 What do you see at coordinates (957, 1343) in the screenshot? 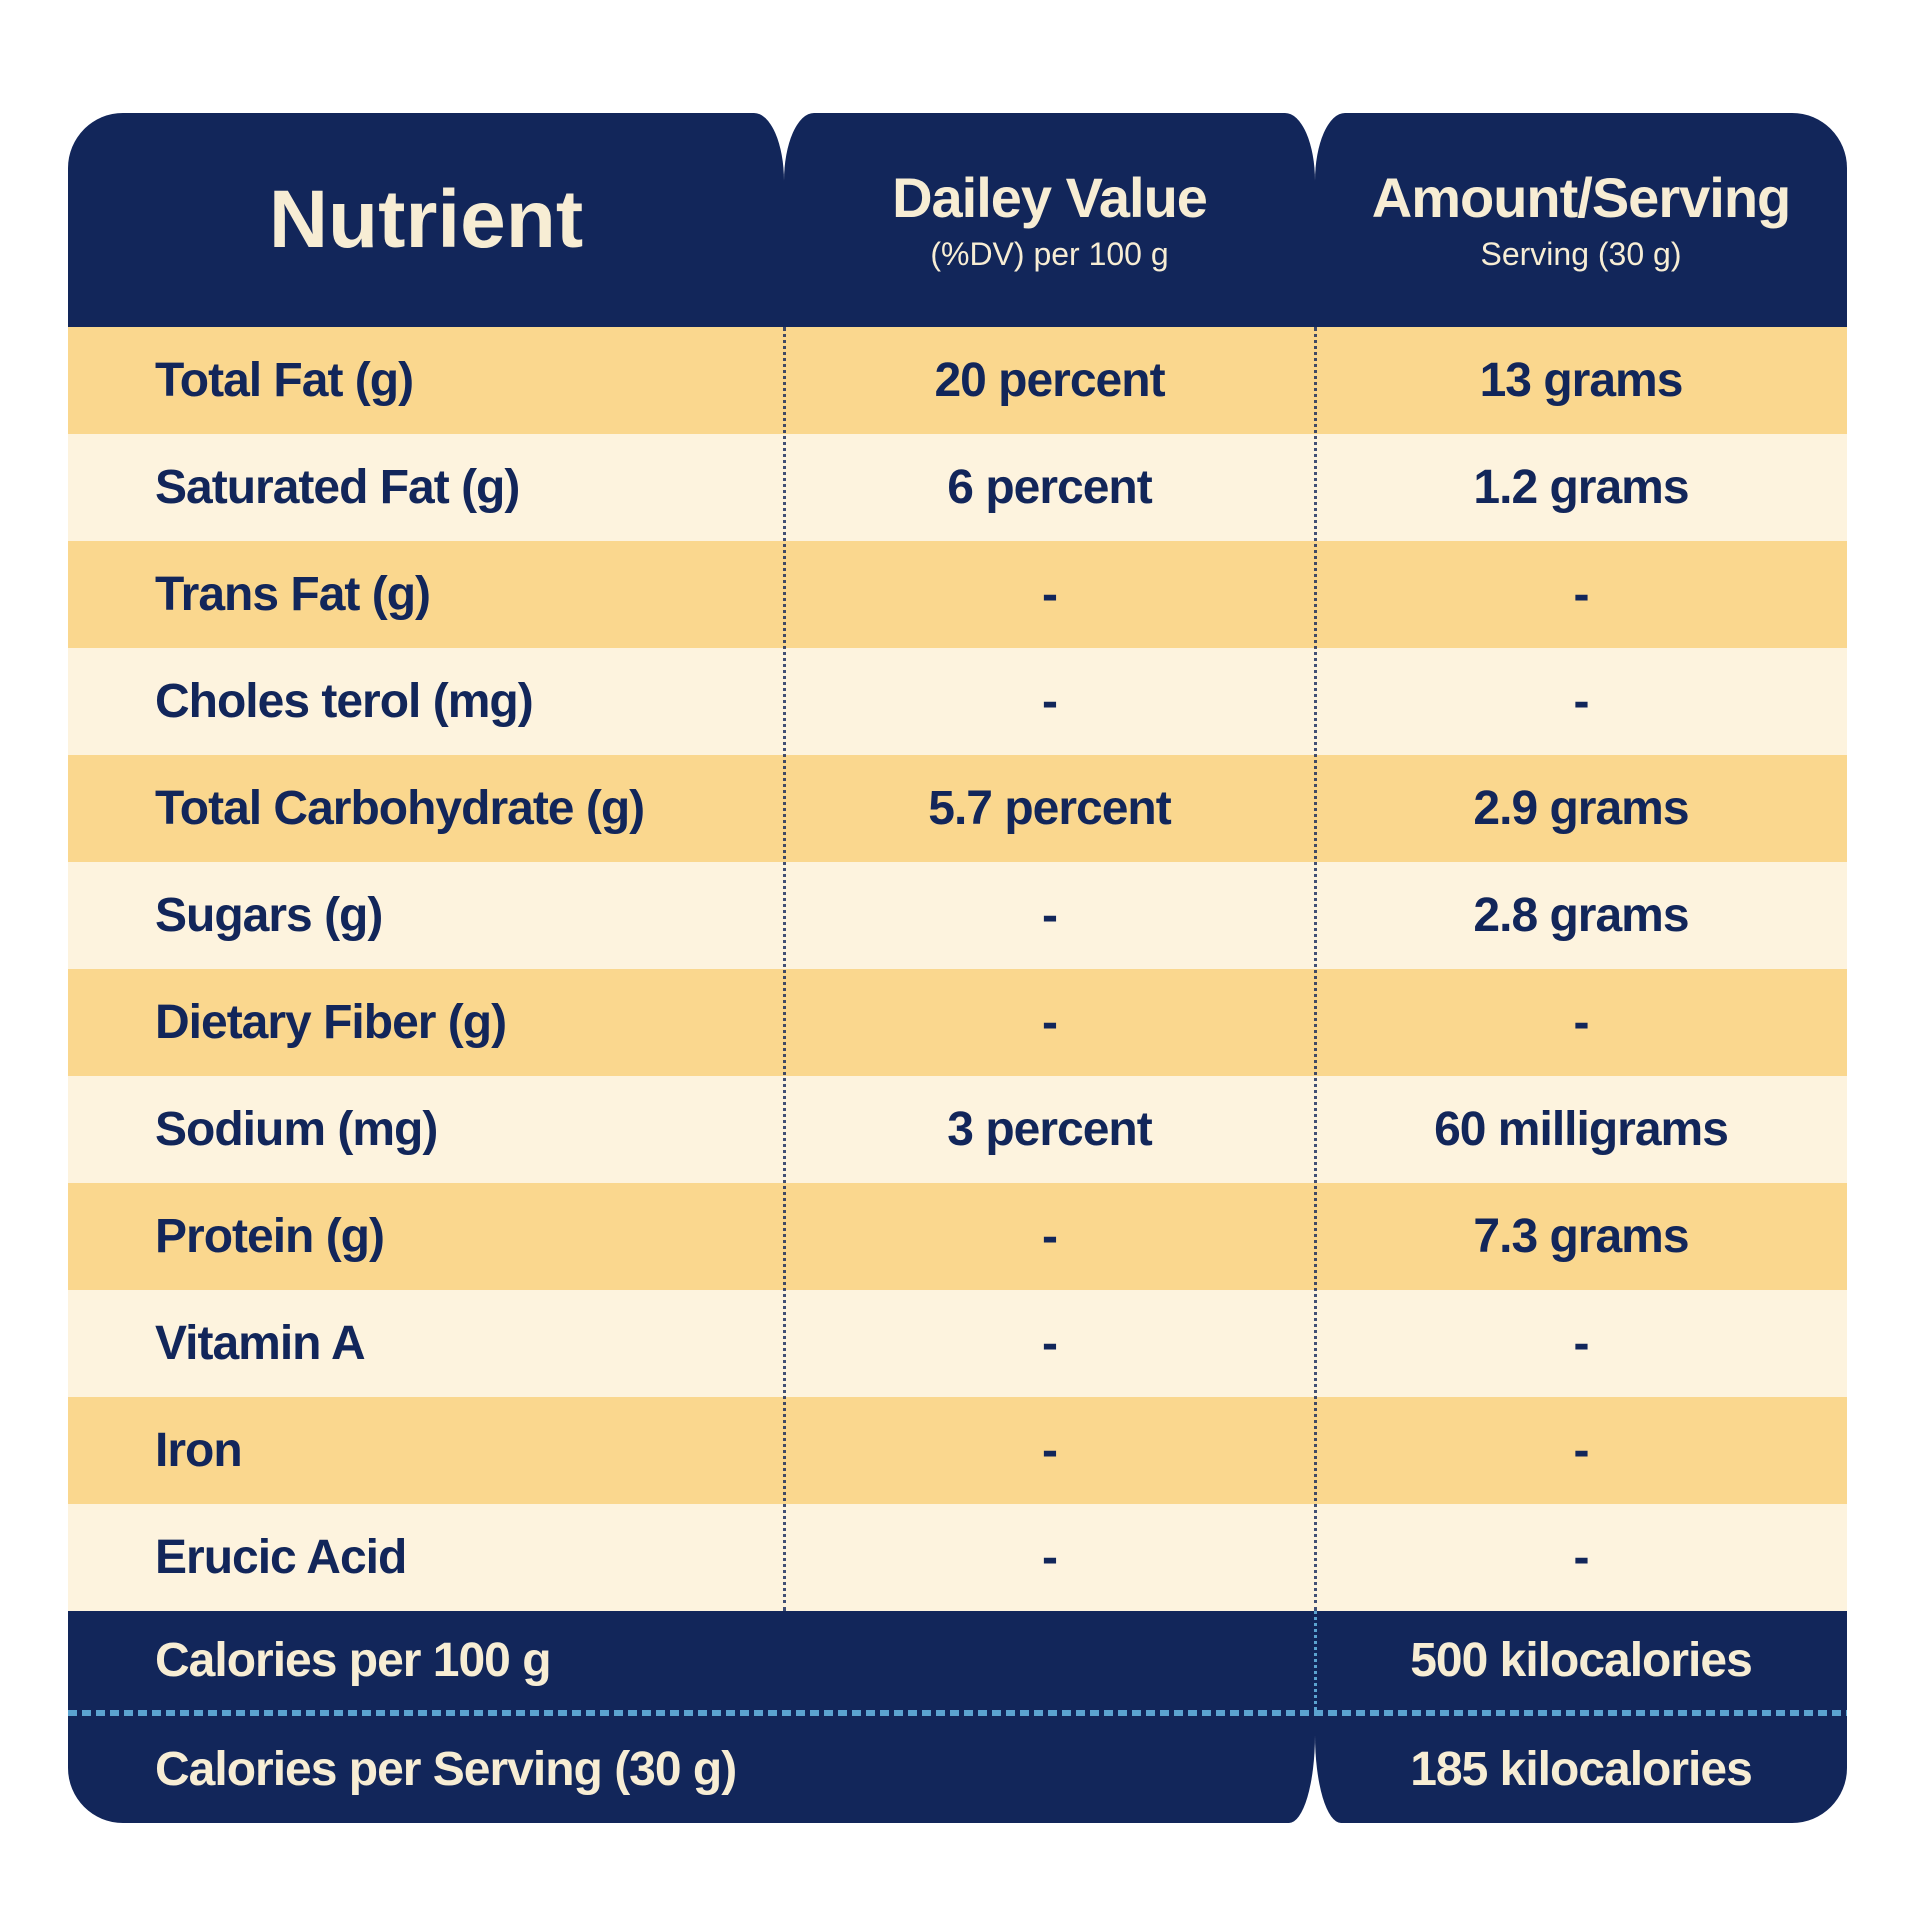
I see `table-row: Vitamin A - -` at bounding box center [957, 1343].